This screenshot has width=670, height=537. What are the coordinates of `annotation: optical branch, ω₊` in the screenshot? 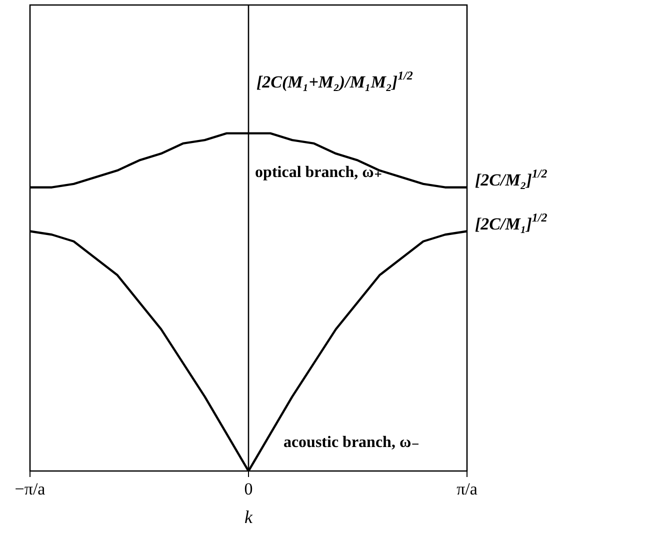 It's located at (318, 172).